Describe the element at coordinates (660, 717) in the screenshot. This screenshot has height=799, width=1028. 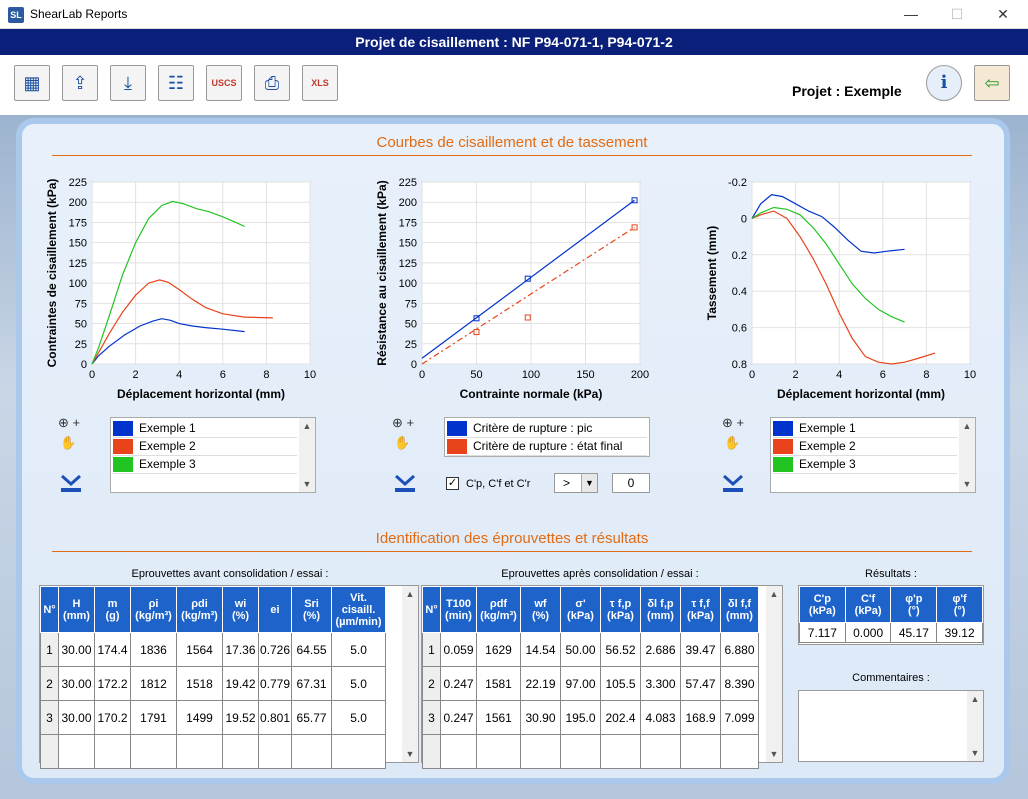
I see `table-cell: 4.083` at that location.